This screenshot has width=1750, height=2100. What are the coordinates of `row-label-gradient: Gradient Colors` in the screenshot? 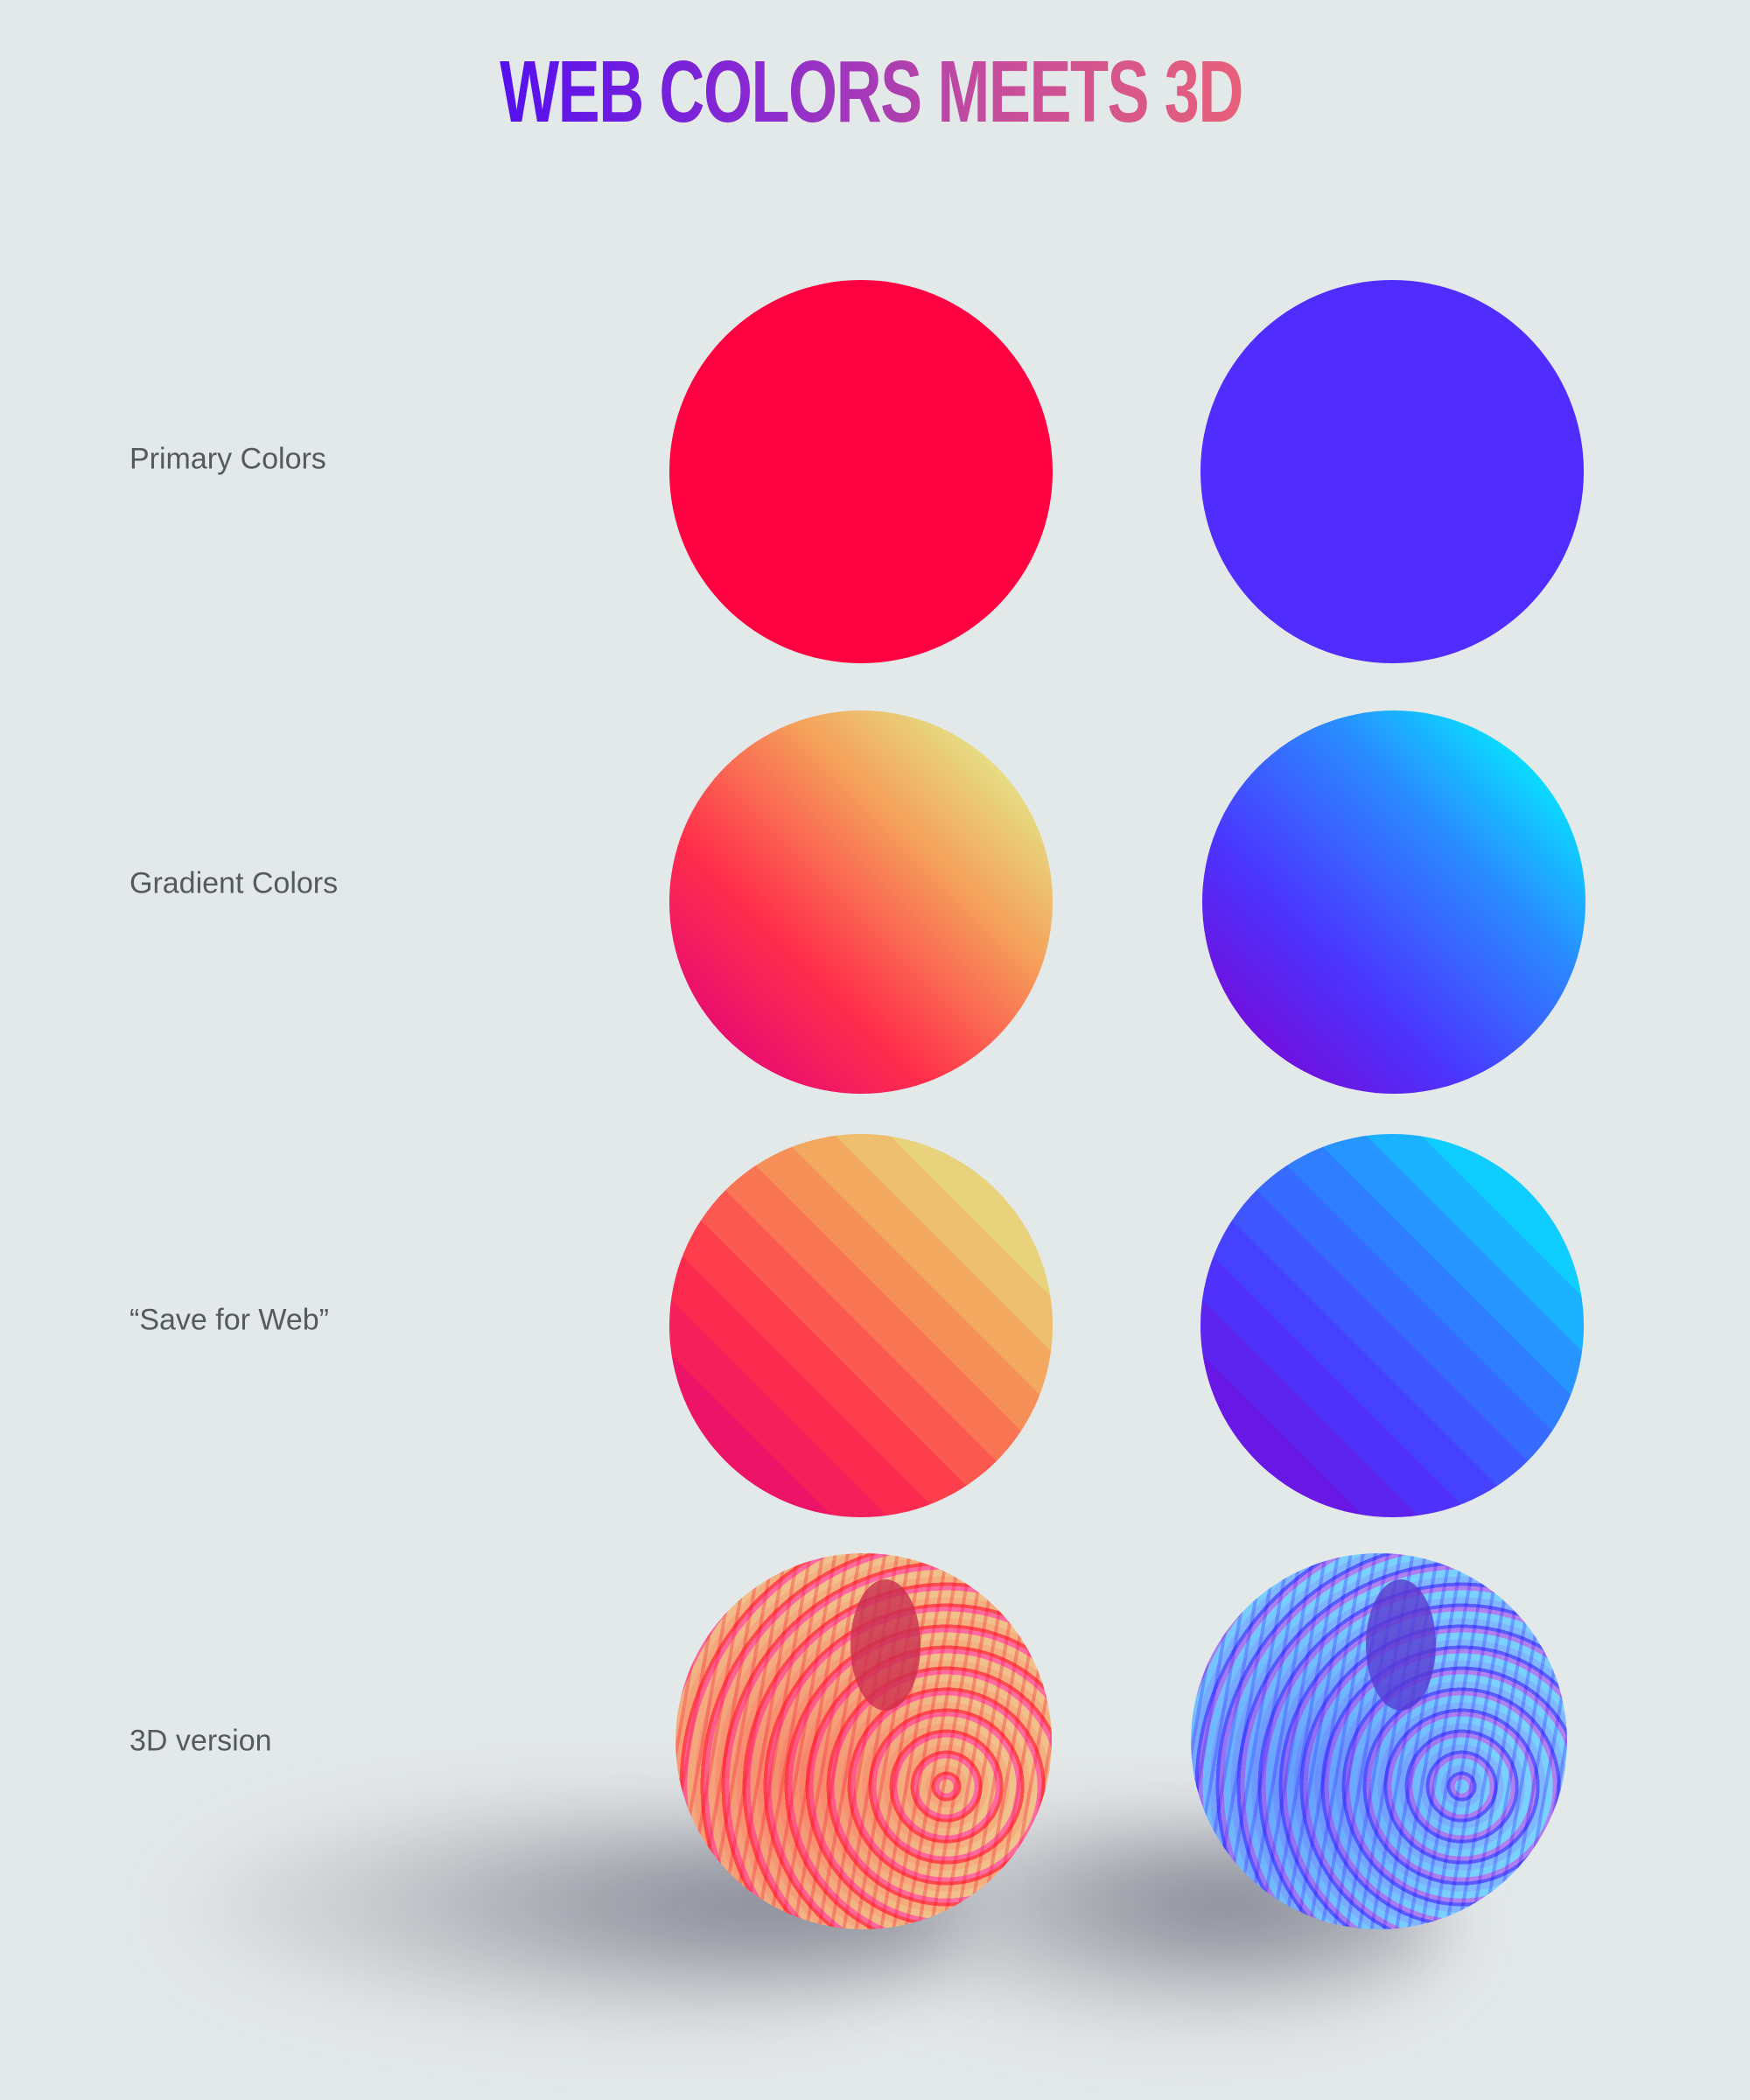 It's located at (234, 883).